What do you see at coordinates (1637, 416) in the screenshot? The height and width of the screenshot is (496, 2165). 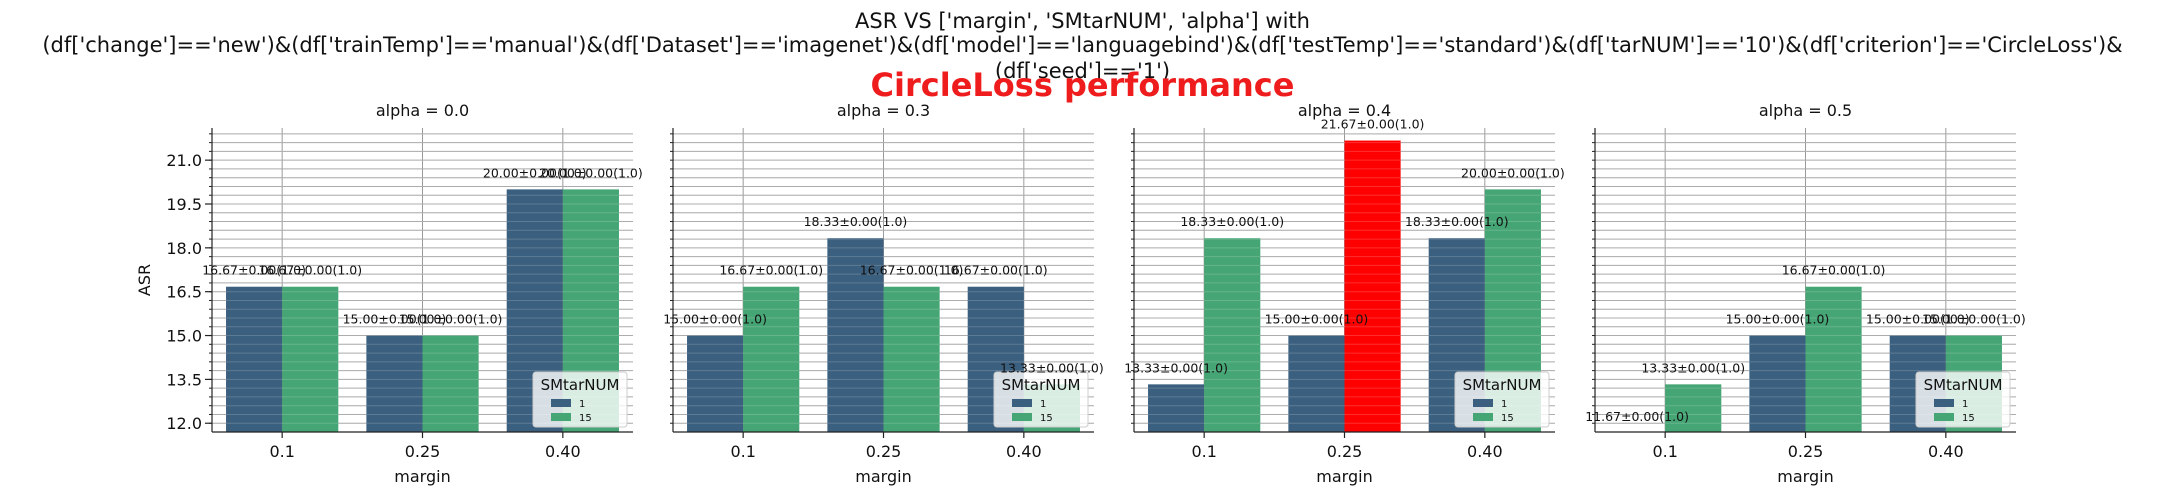 I see `data-label: 11.67±0.00(1.0)` at bounding box center [1637, 416].